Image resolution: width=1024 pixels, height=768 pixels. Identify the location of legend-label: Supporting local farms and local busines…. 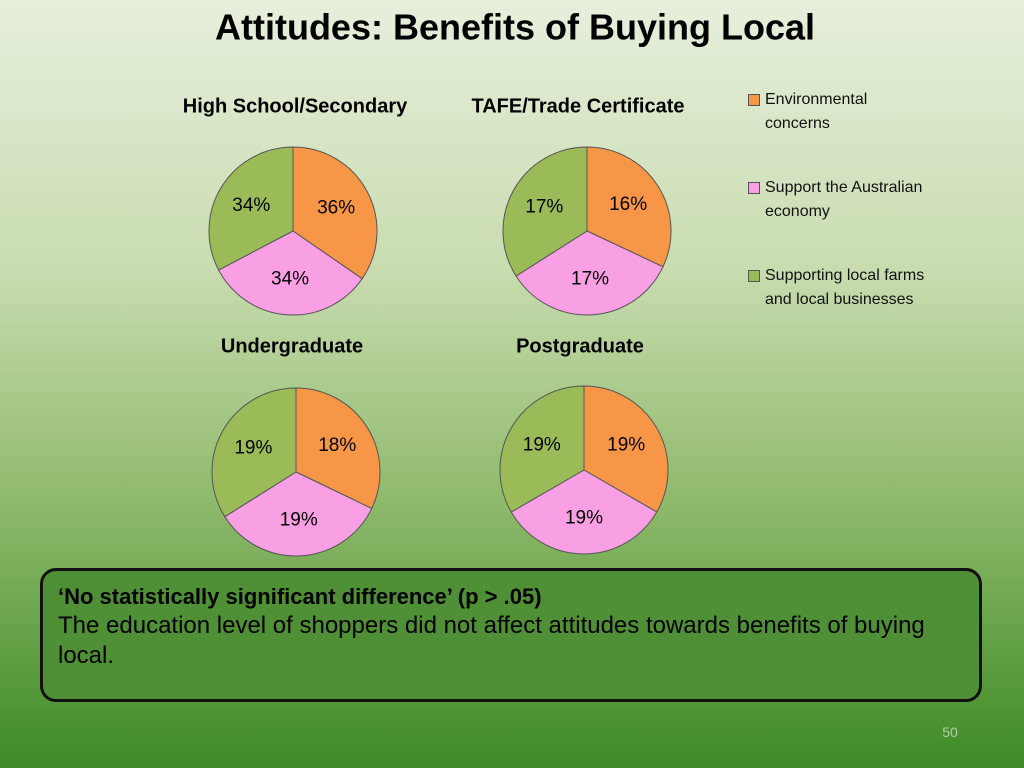
(845, 287).